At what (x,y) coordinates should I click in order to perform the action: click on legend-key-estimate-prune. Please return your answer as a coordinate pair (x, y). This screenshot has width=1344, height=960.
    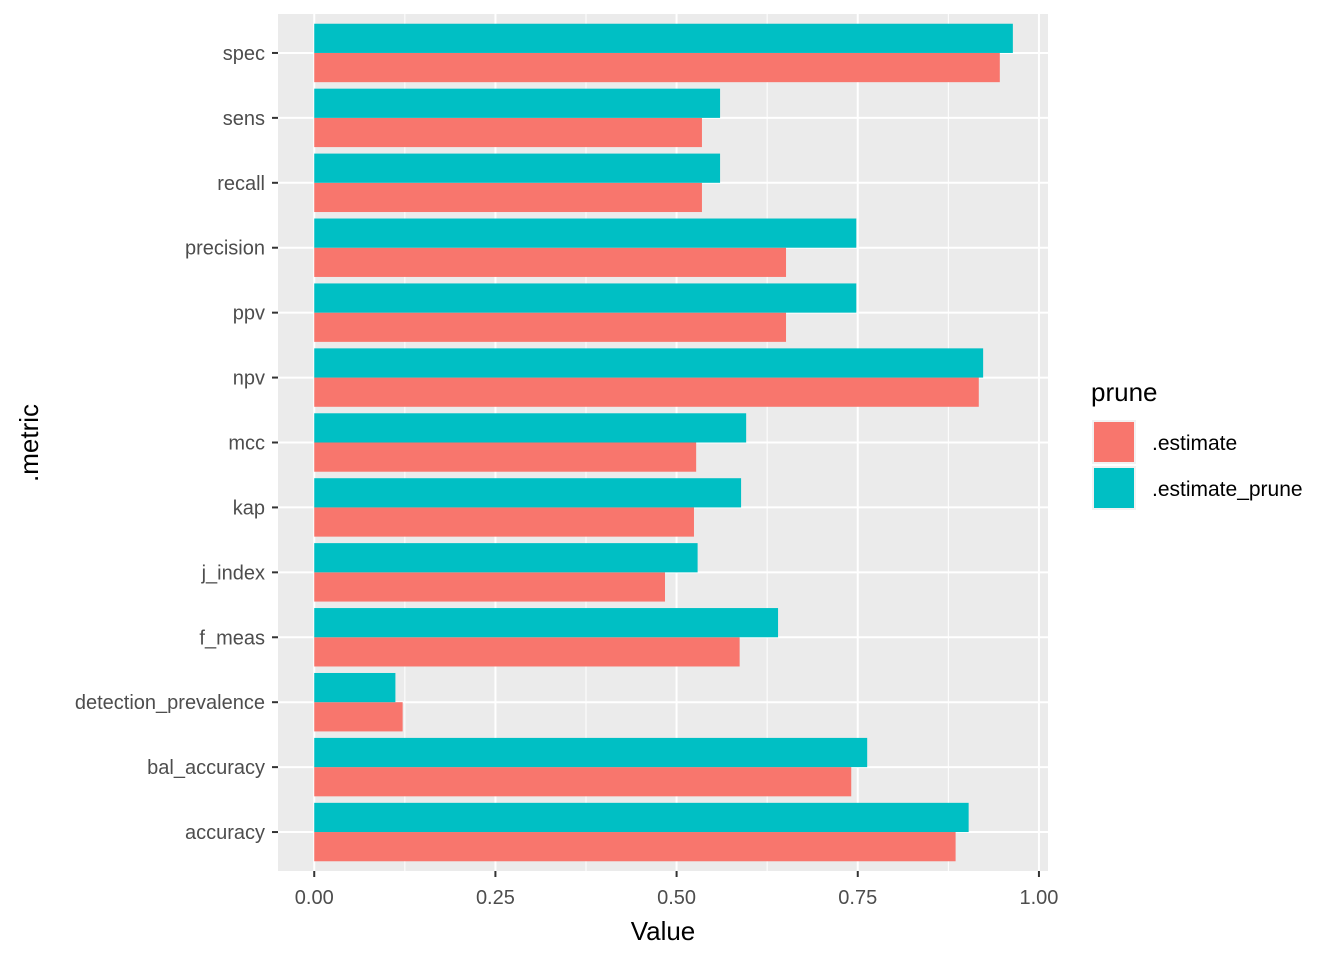
    Looking at the image, I should click on (1114, 488).